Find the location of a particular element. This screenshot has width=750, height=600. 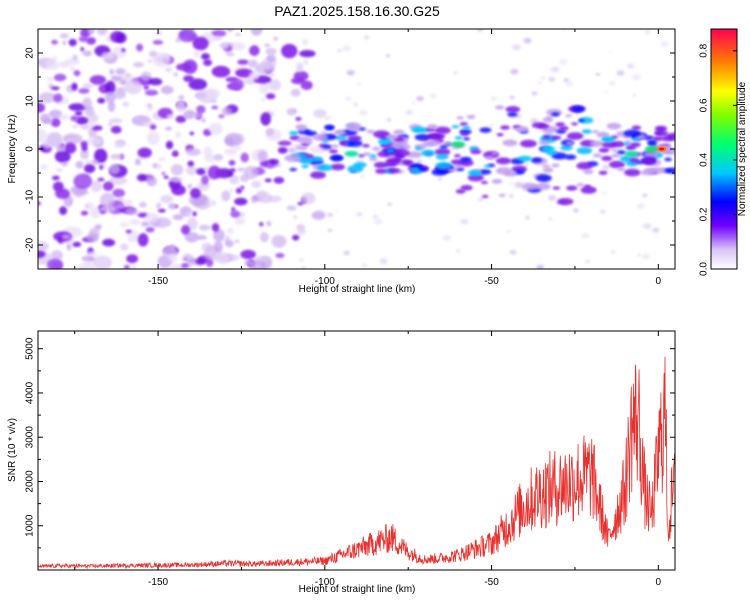

x-tick-label: -150 is located at coordinates (158, 582).